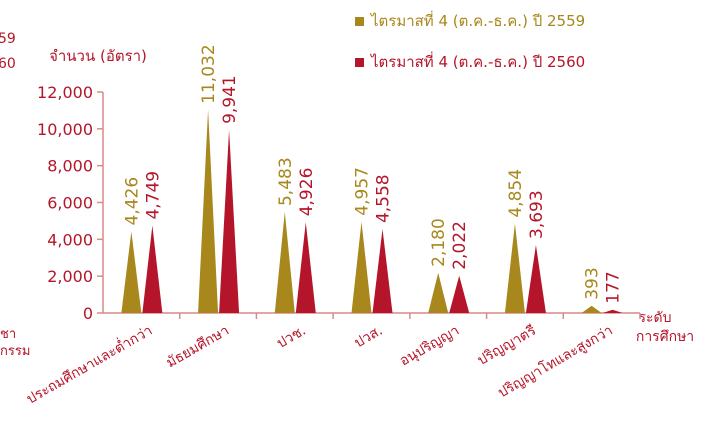  Describe the element at coordinates (654, 318) in the screenshot. I see `x-axis-title-line1: ระดับ` at that location.